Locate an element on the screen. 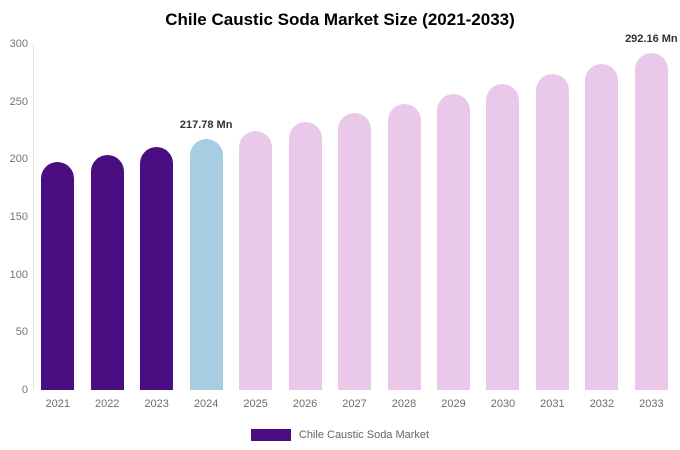 This screenshot has height=450, width=680. y-tick-label-300: 300 is located at coordinates (18, 44).